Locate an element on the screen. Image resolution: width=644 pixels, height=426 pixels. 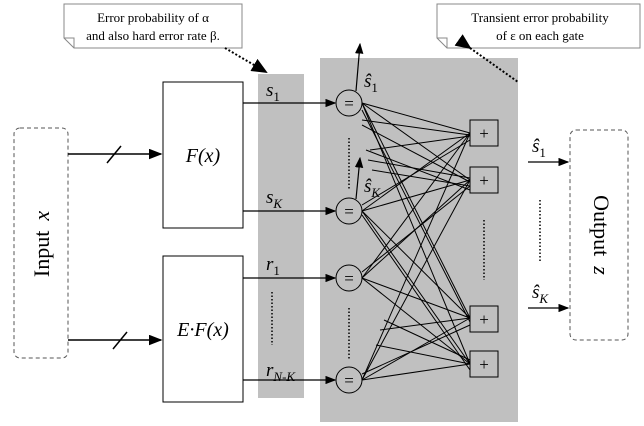
label-out-1: ŝ1 is located at coordinates (539, 148).